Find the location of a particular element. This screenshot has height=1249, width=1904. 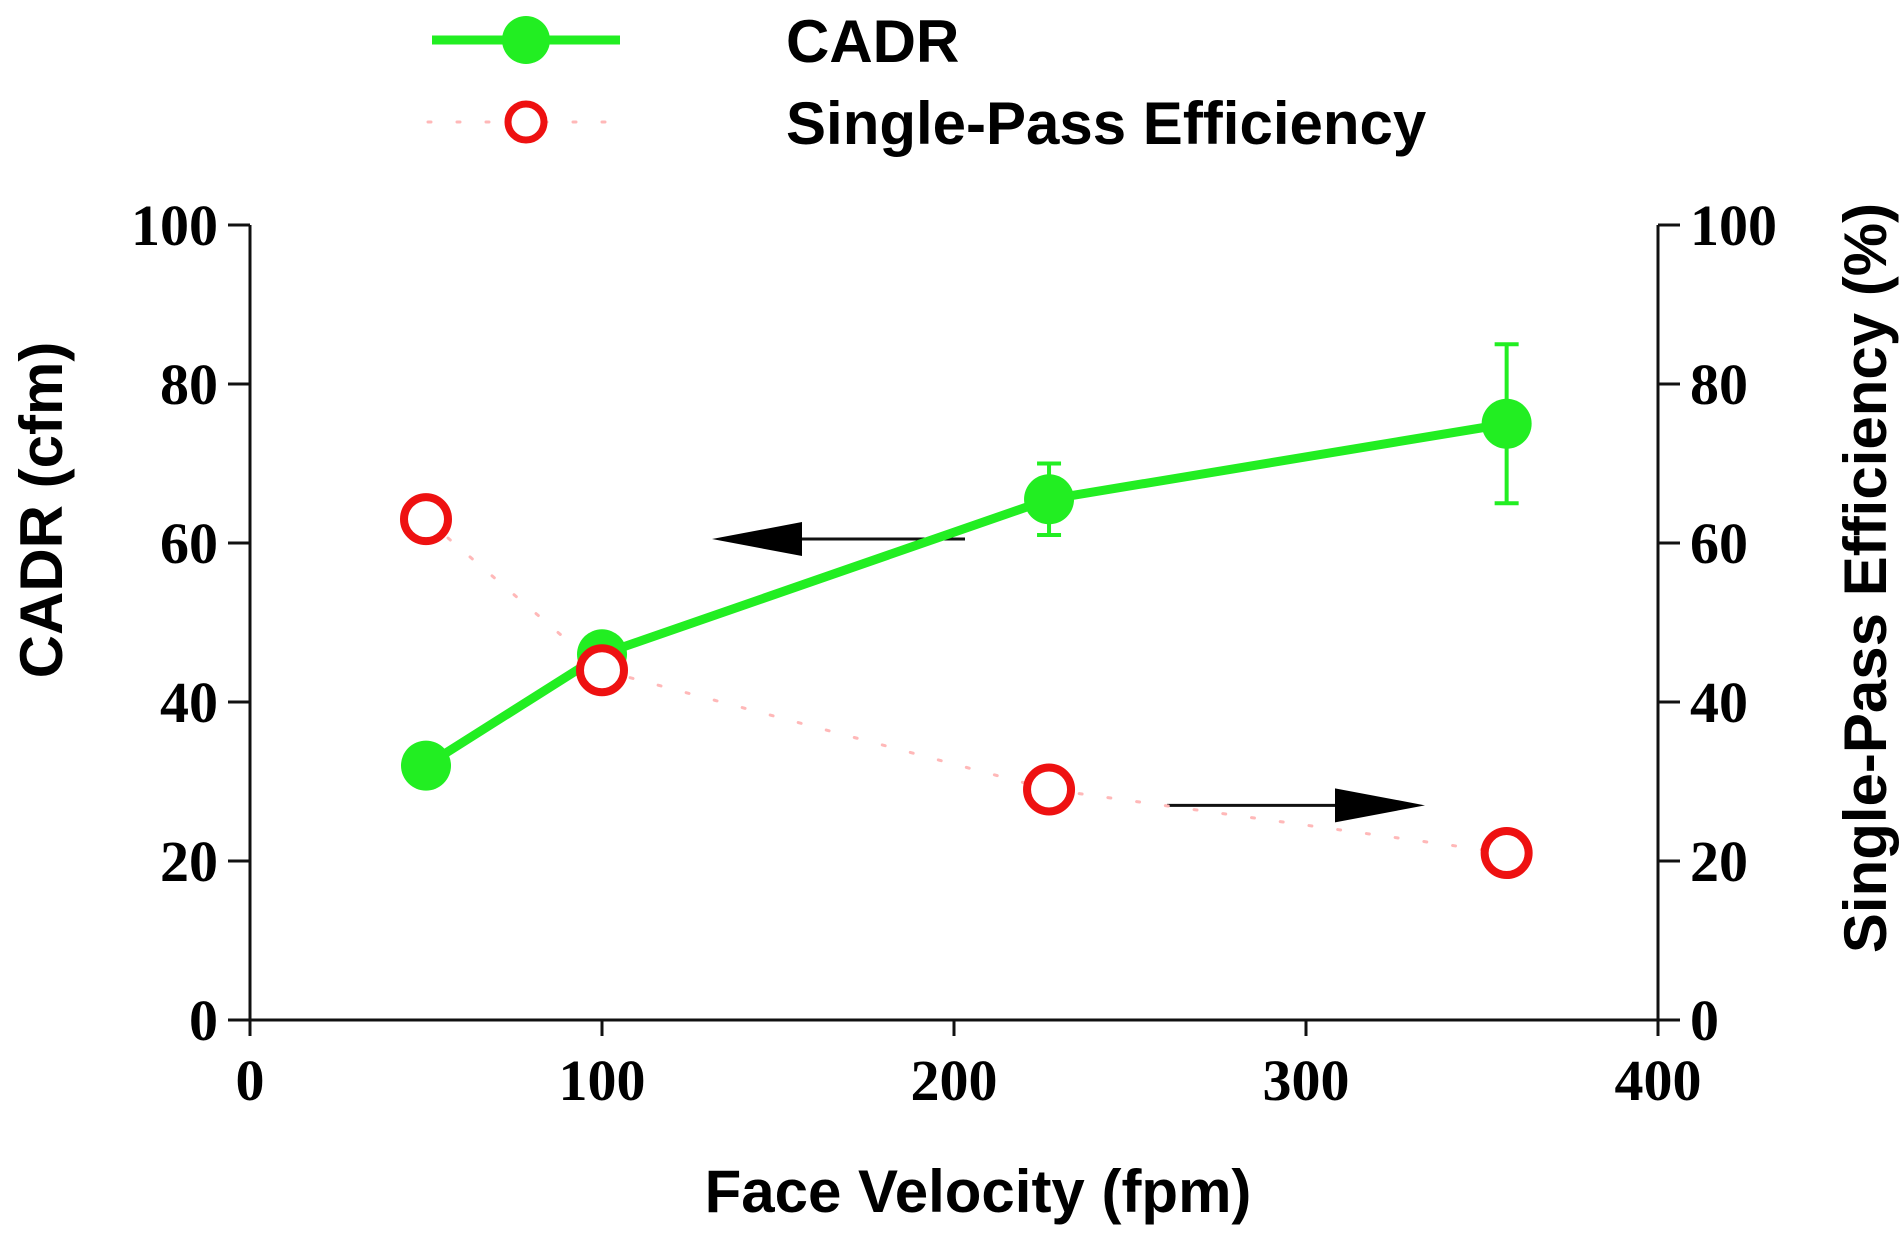

y-tick-label: 40 is located at coordinates (189, 702).